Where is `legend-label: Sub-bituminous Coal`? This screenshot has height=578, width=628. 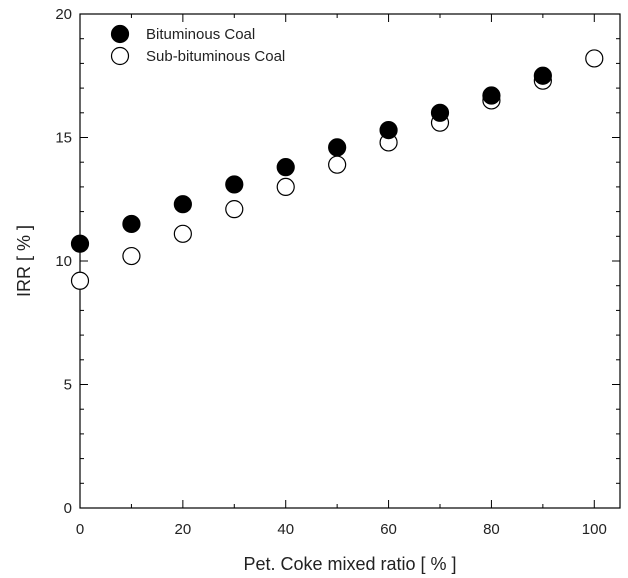
legend-label: Sub-bituminous Coal is located at coordinates (215, 56).